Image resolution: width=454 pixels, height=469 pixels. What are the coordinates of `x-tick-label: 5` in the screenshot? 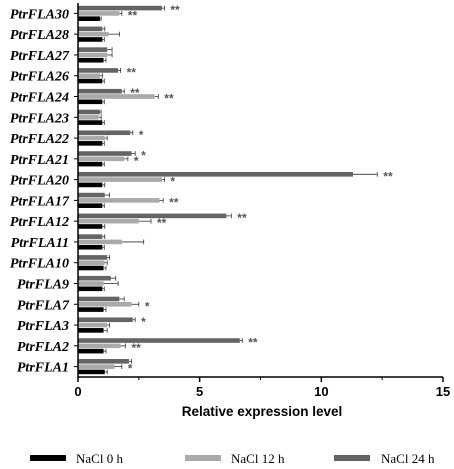 It's located at (199, 391).